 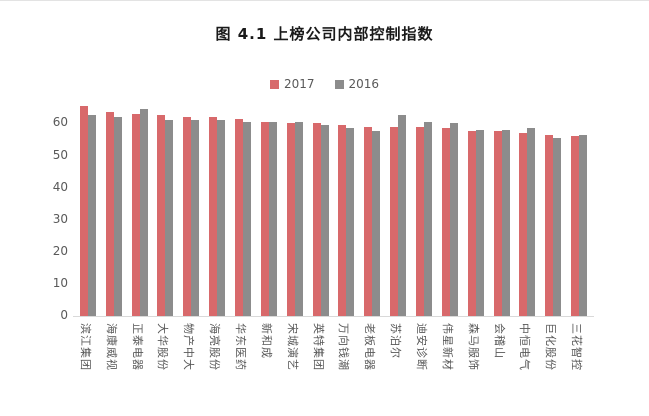 What do you see at coordinates (525, 347) in the screenshot?
I see `x-label-17: 中恒电气` at bounding box center [525, 347].